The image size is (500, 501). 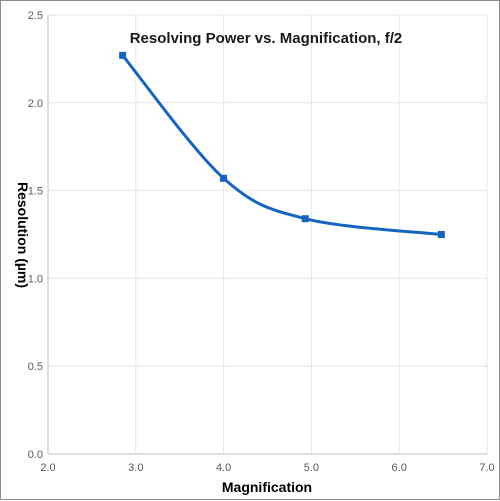 I want to click on x-tick-label: 7.0, so click(x=486, y=468).